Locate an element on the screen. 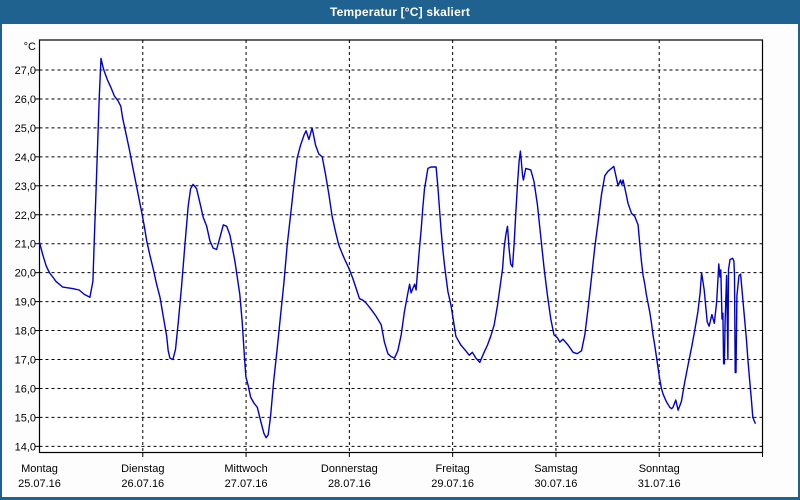  x-date-label: 31.07.16 is located at coordinates (659, 484).